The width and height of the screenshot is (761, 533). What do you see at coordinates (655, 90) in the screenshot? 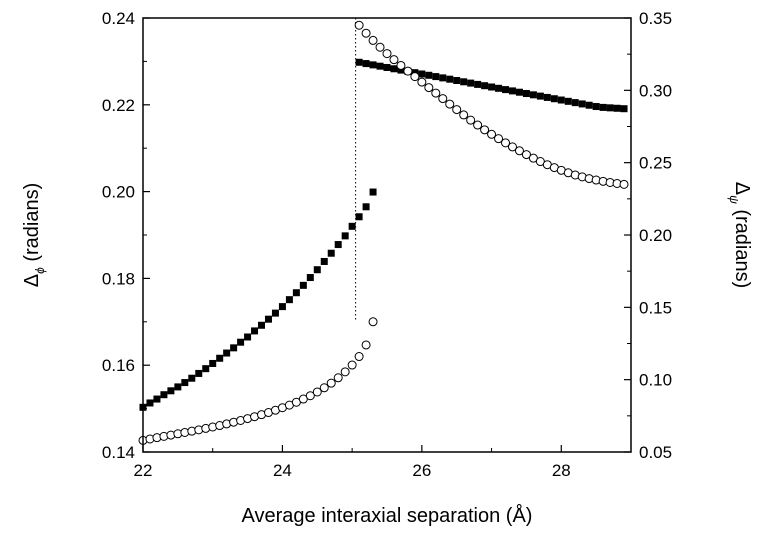
I see `y-right-tick-label: 0.30` at bounding box center [655, 90].